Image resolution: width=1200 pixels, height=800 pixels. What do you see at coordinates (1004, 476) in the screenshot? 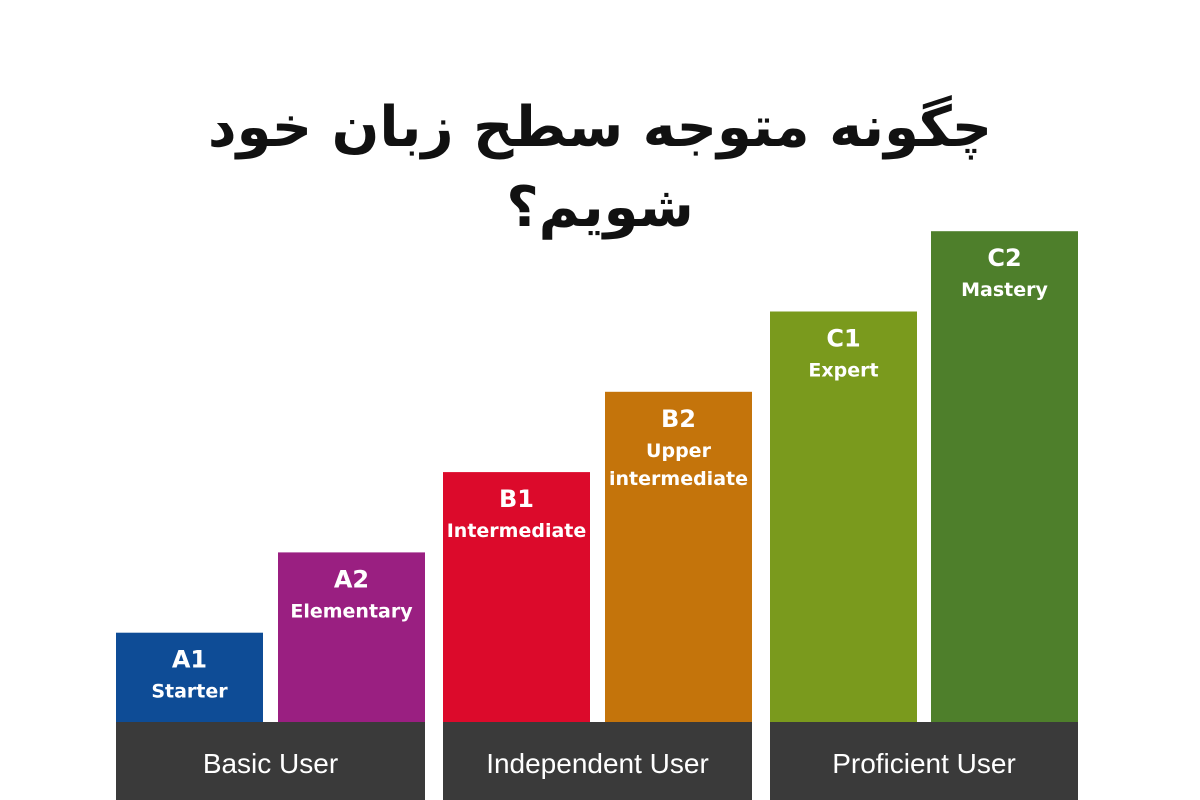
I see `bar-c2` at bounding box center [1004, 476].